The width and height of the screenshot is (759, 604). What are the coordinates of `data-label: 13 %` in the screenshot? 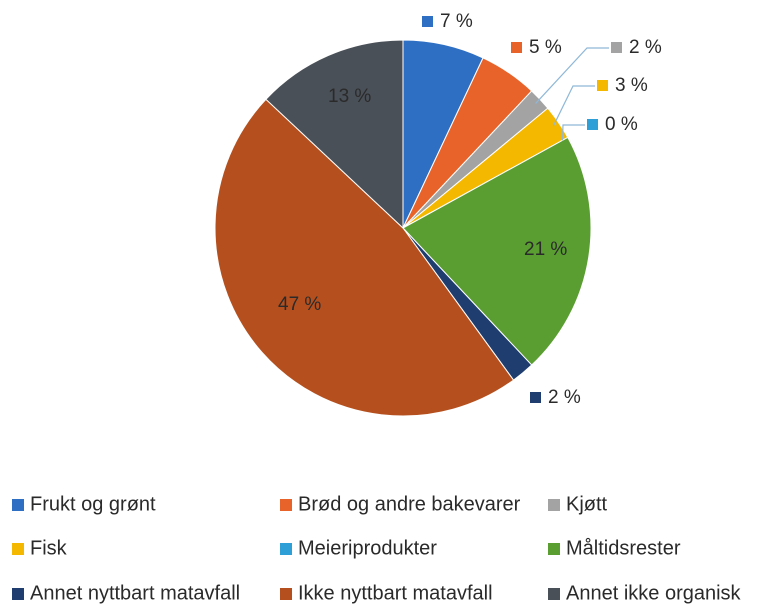 It's located at (349, 96).